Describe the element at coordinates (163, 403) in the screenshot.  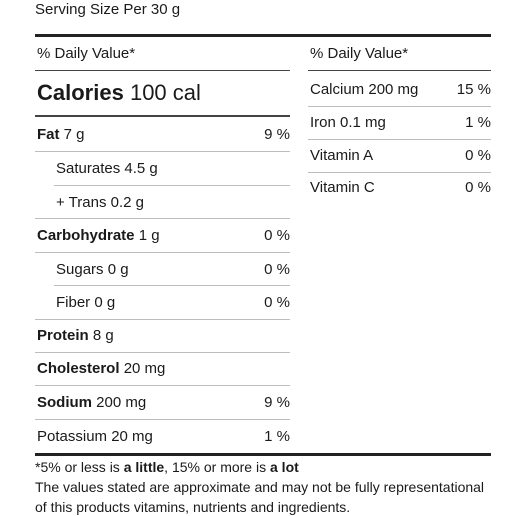
I see `row-sodium: Sodium 200 mg 9 %` at that location.